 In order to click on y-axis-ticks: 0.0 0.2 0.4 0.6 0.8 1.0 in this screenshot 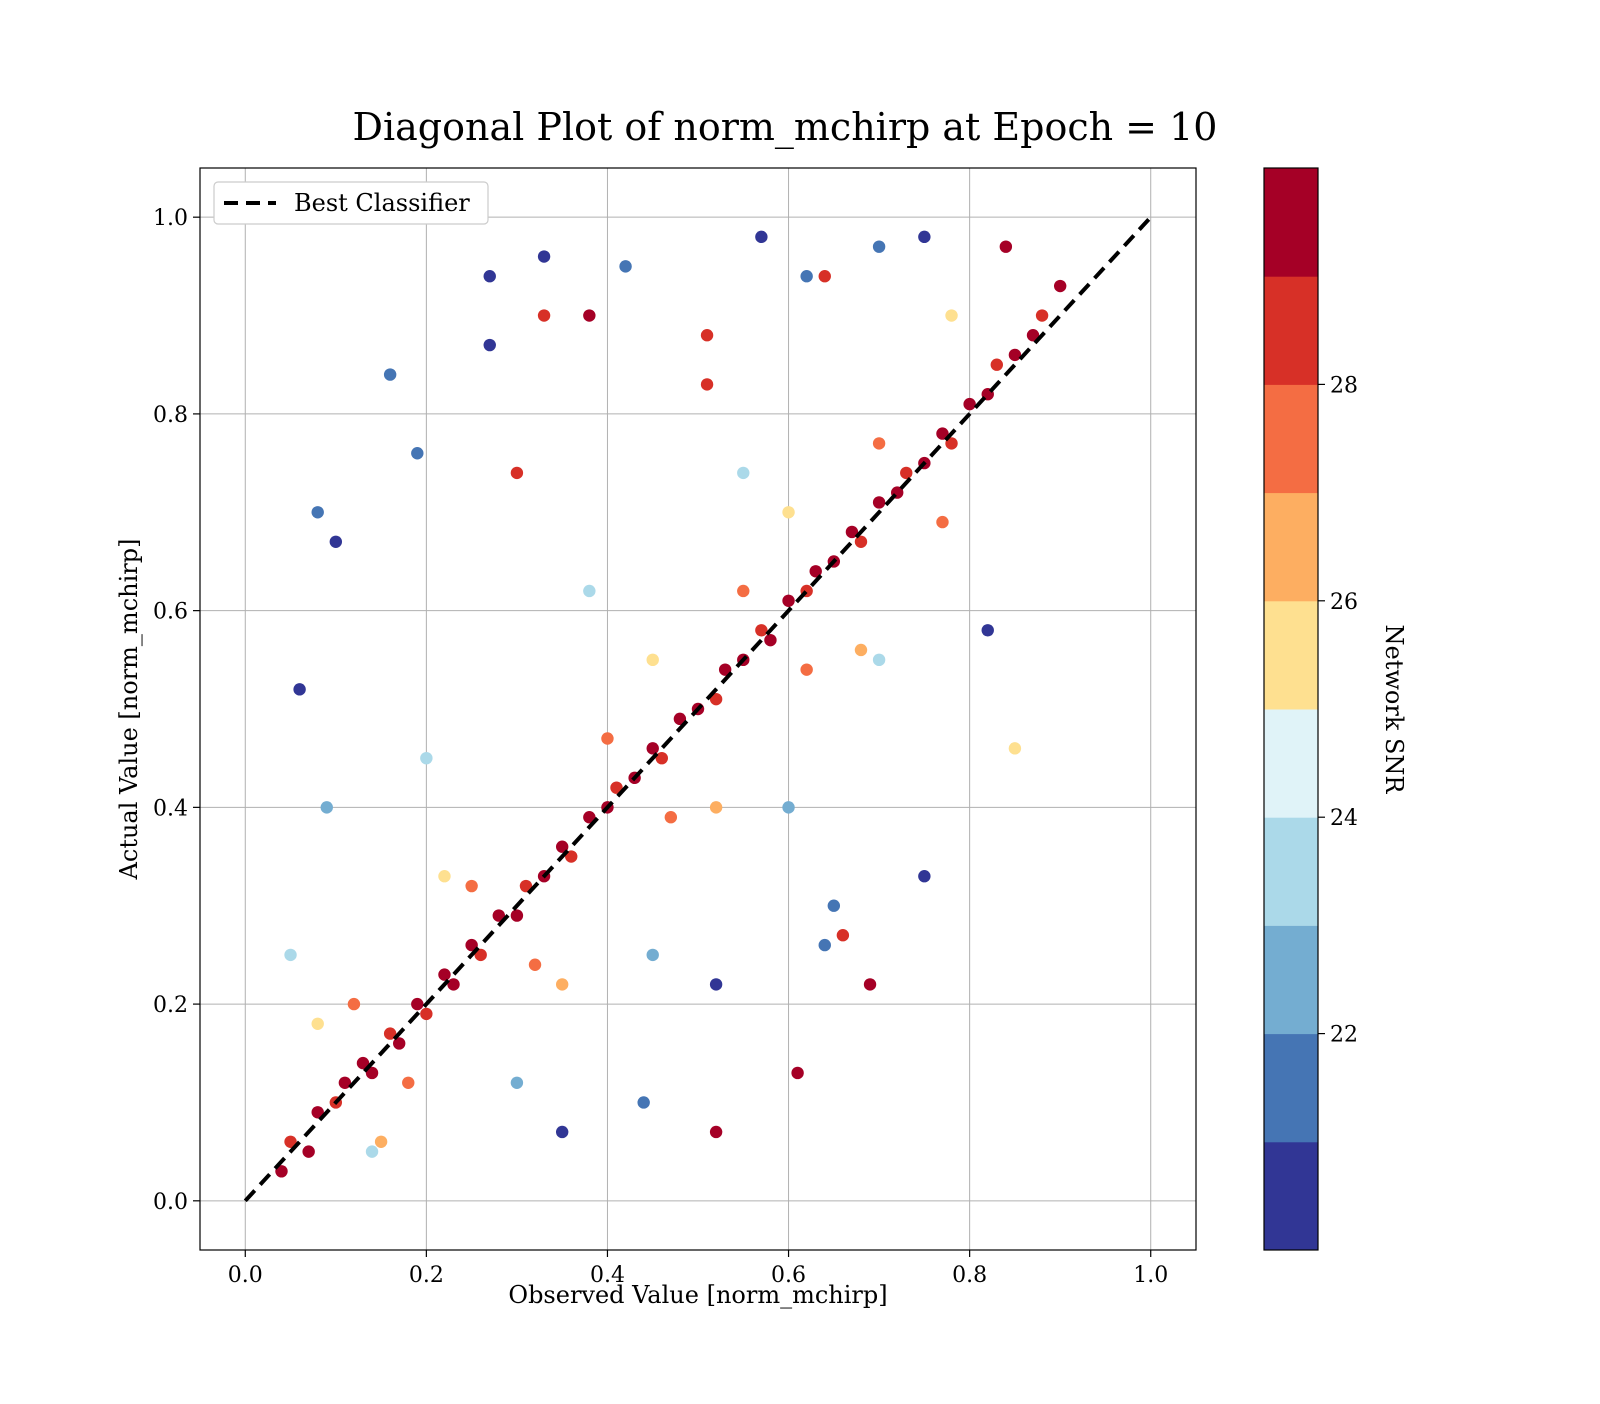, I will do `click(176, 710)`.